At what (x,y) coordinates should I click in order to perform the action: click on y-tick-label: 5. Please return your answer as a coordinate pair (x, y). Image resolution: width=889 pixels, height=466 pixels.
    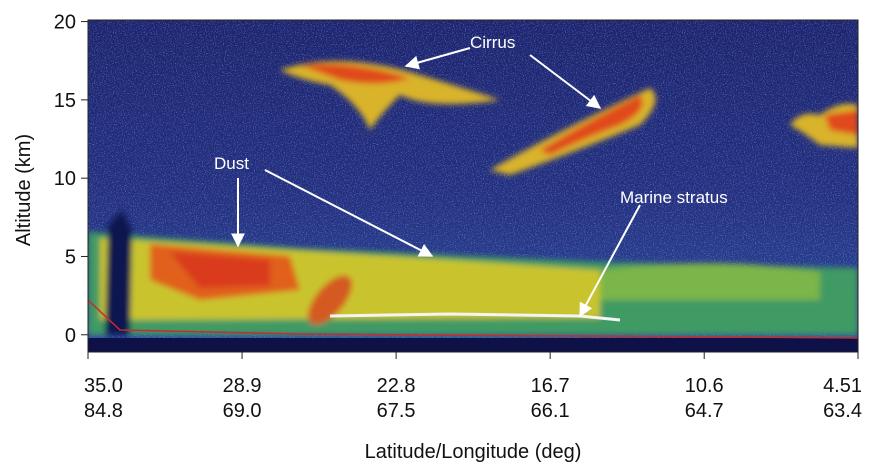
    Looking at the image, I should click on (70, 257).